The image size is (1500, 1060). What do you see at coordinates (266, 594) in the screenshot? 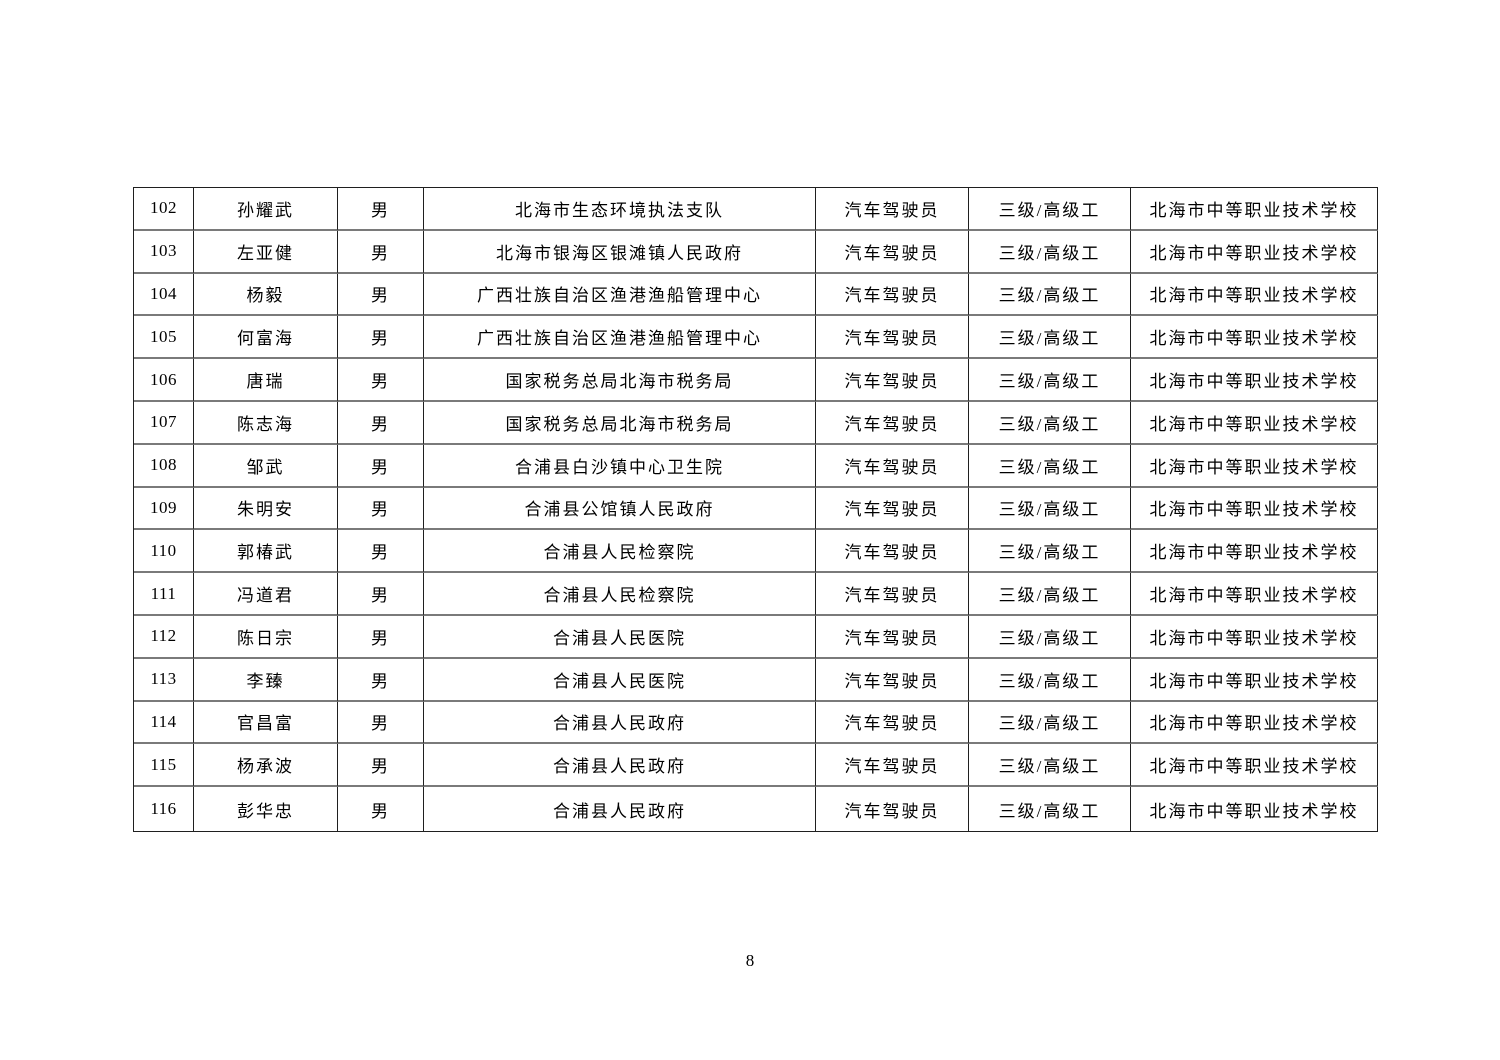
I see `cell-name: 冯道君` at bounding box center [266, 594].